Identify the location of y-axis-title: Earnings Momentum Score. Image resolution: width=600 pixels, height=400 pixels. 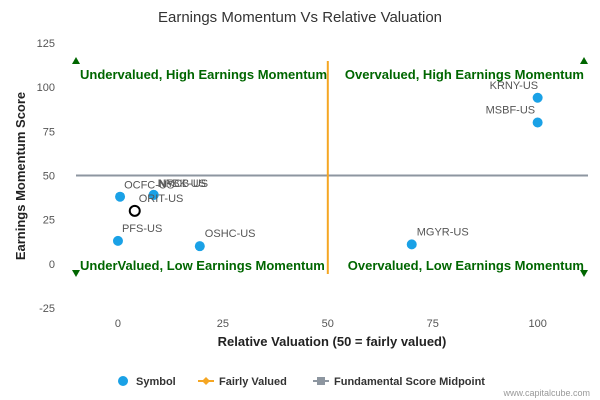
(20, 176).